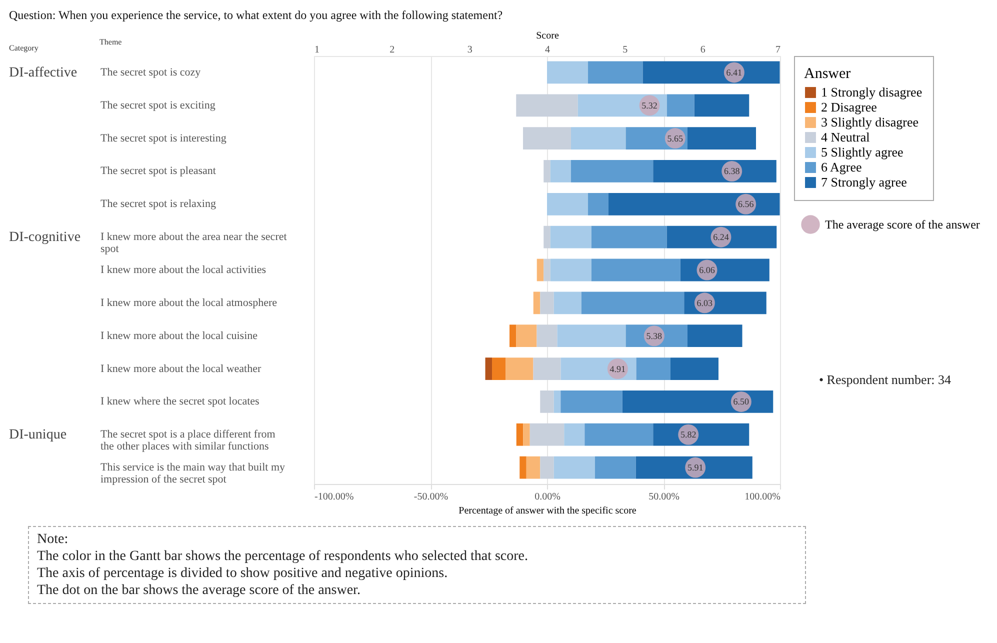 The width and height of the screenshot is (997, 643). I want to click on x-tick-label: -50.00%, so click(431, 497).